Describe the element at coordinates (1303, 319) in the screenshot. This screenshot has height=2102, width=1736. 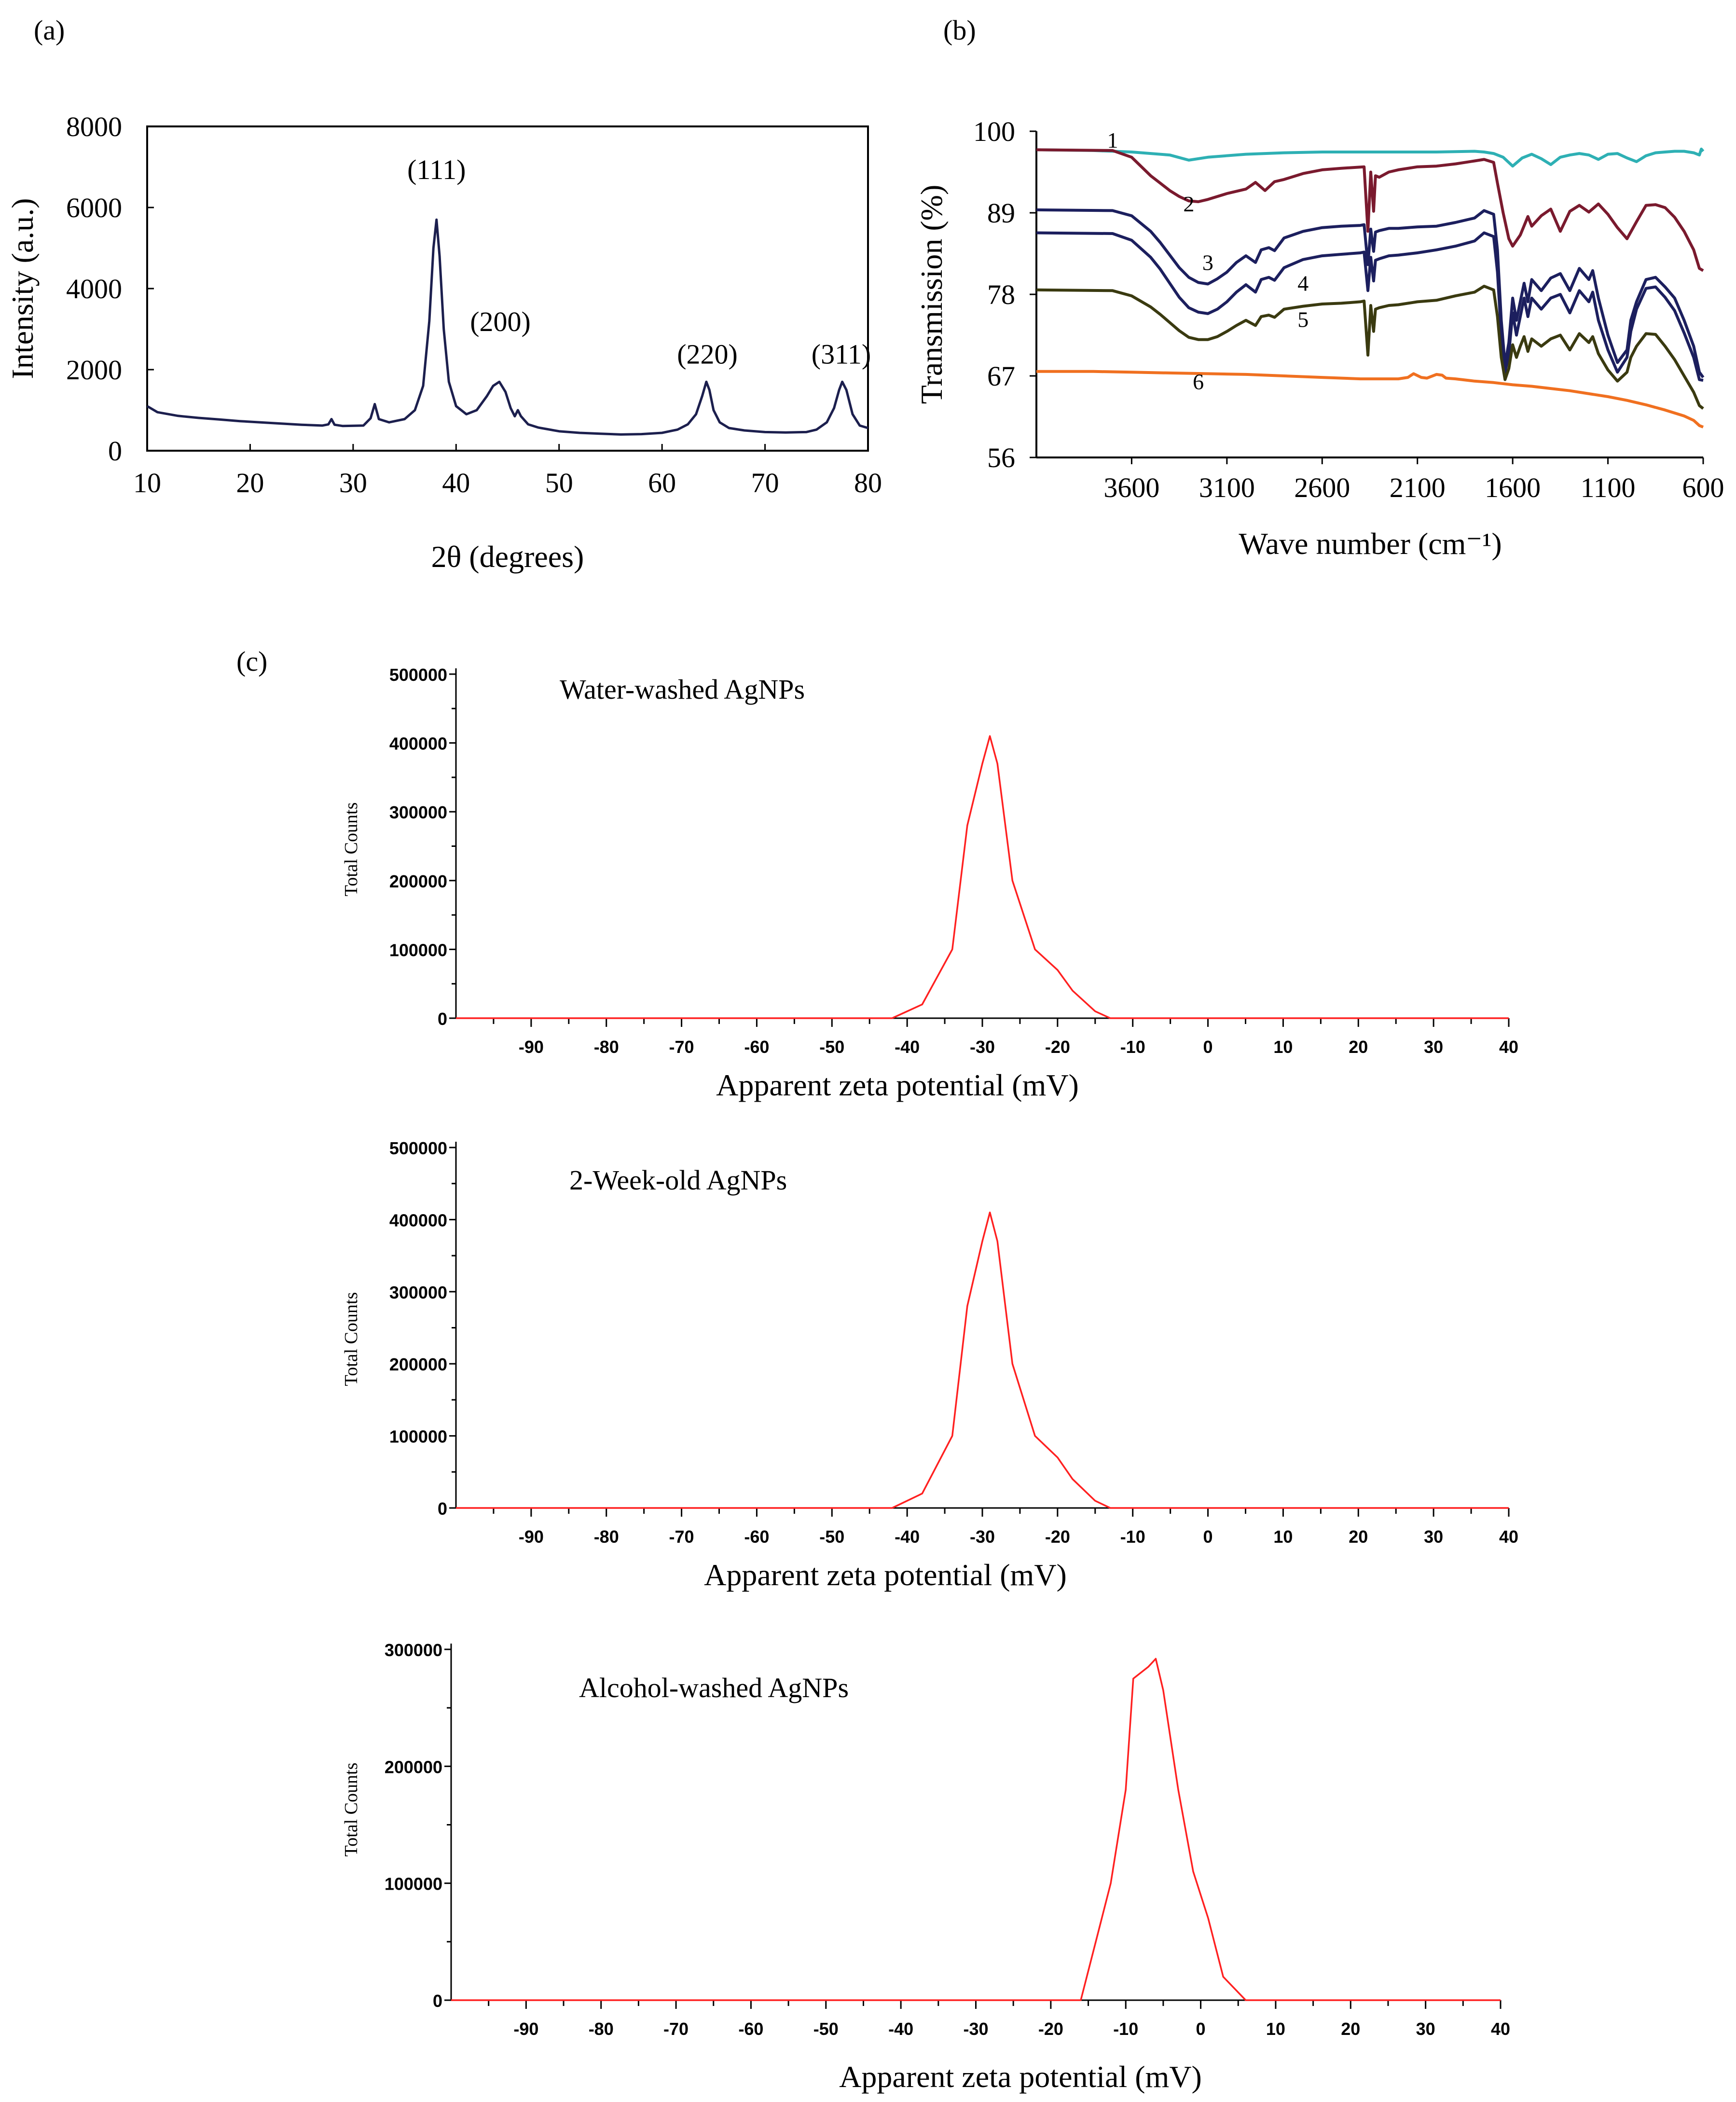
I see `series-label: 5` at that location.